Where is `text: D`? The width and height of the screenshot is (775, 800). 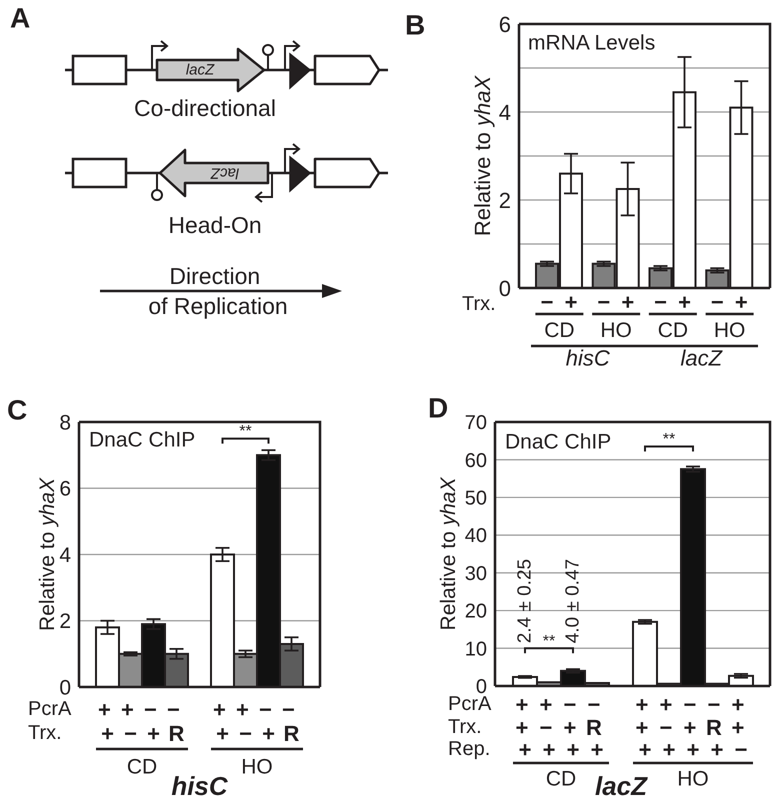
text: D is located at coordinates (438, 408).